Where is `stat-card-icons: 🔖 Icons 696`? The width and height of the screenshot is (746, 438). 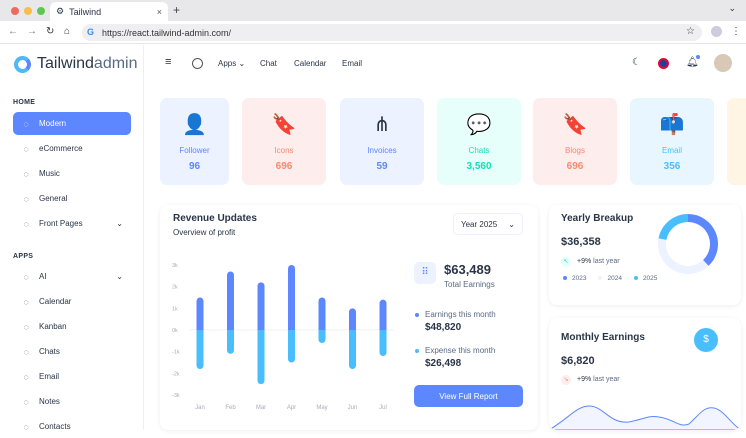
stat-card-icons: 🔖 Icons 696 is located at coordinates (284, 141).